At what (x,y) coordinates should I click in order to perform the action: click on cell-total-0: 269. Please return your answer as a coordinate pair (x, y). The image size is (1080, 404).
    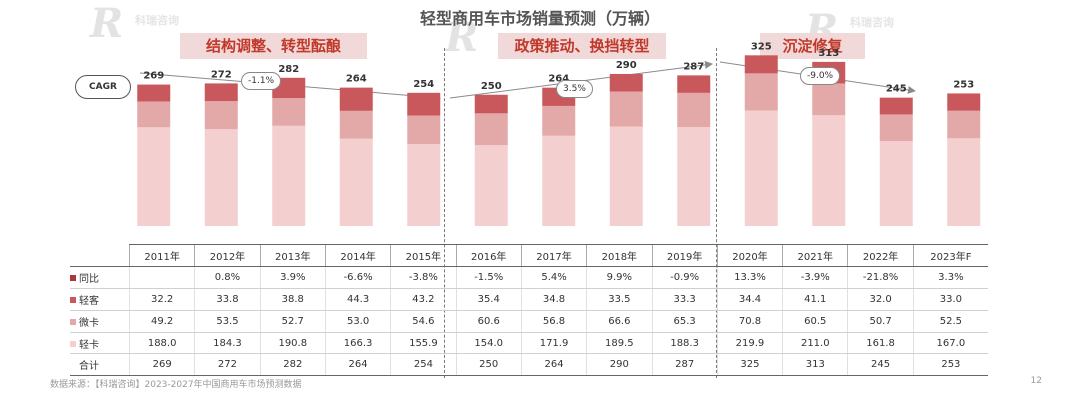
    Looking at the image, I should click on (161, 365).